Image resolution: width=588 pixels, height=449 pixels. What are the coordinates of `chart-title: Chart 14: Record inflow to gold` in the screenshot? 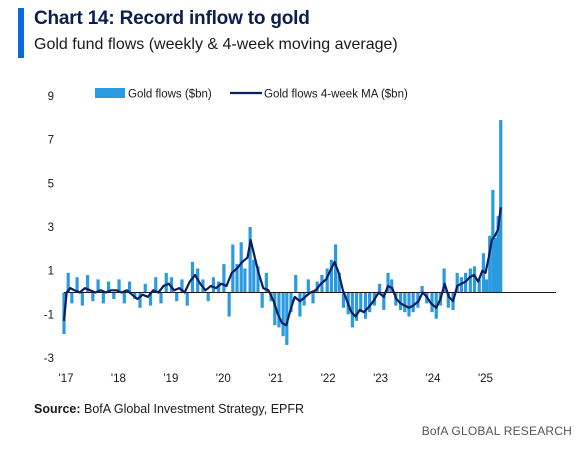 It's located at (172, 18).